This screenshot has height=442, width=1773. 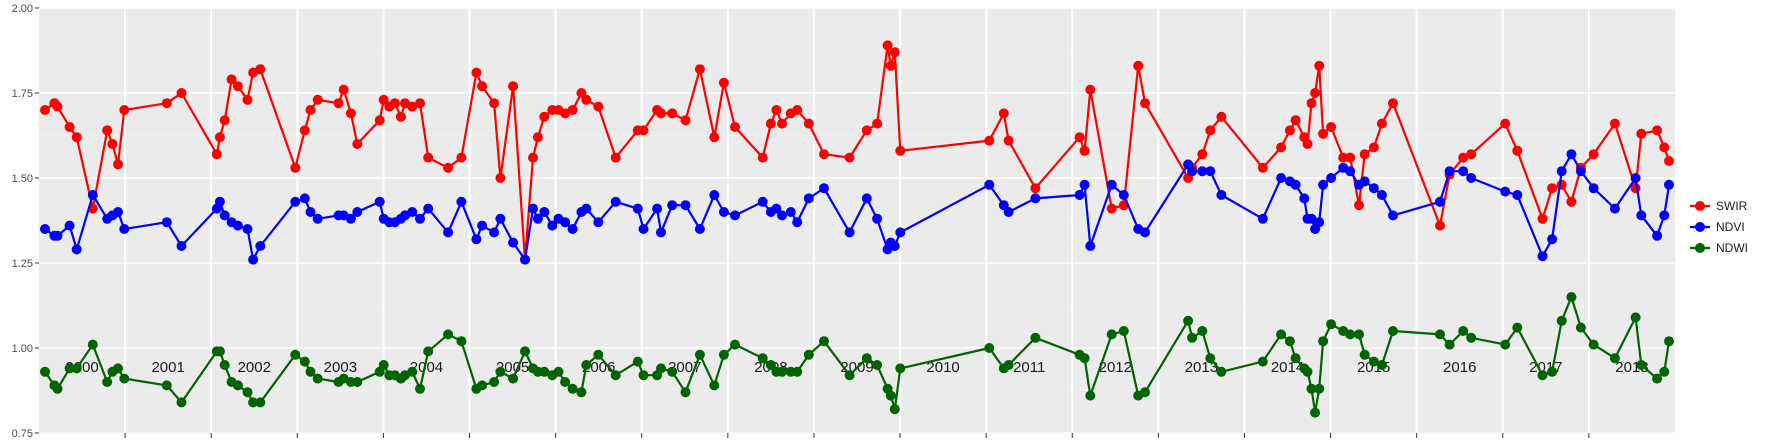 I want to click on y-tick-label: 1.25, so click(x=22, y=264).